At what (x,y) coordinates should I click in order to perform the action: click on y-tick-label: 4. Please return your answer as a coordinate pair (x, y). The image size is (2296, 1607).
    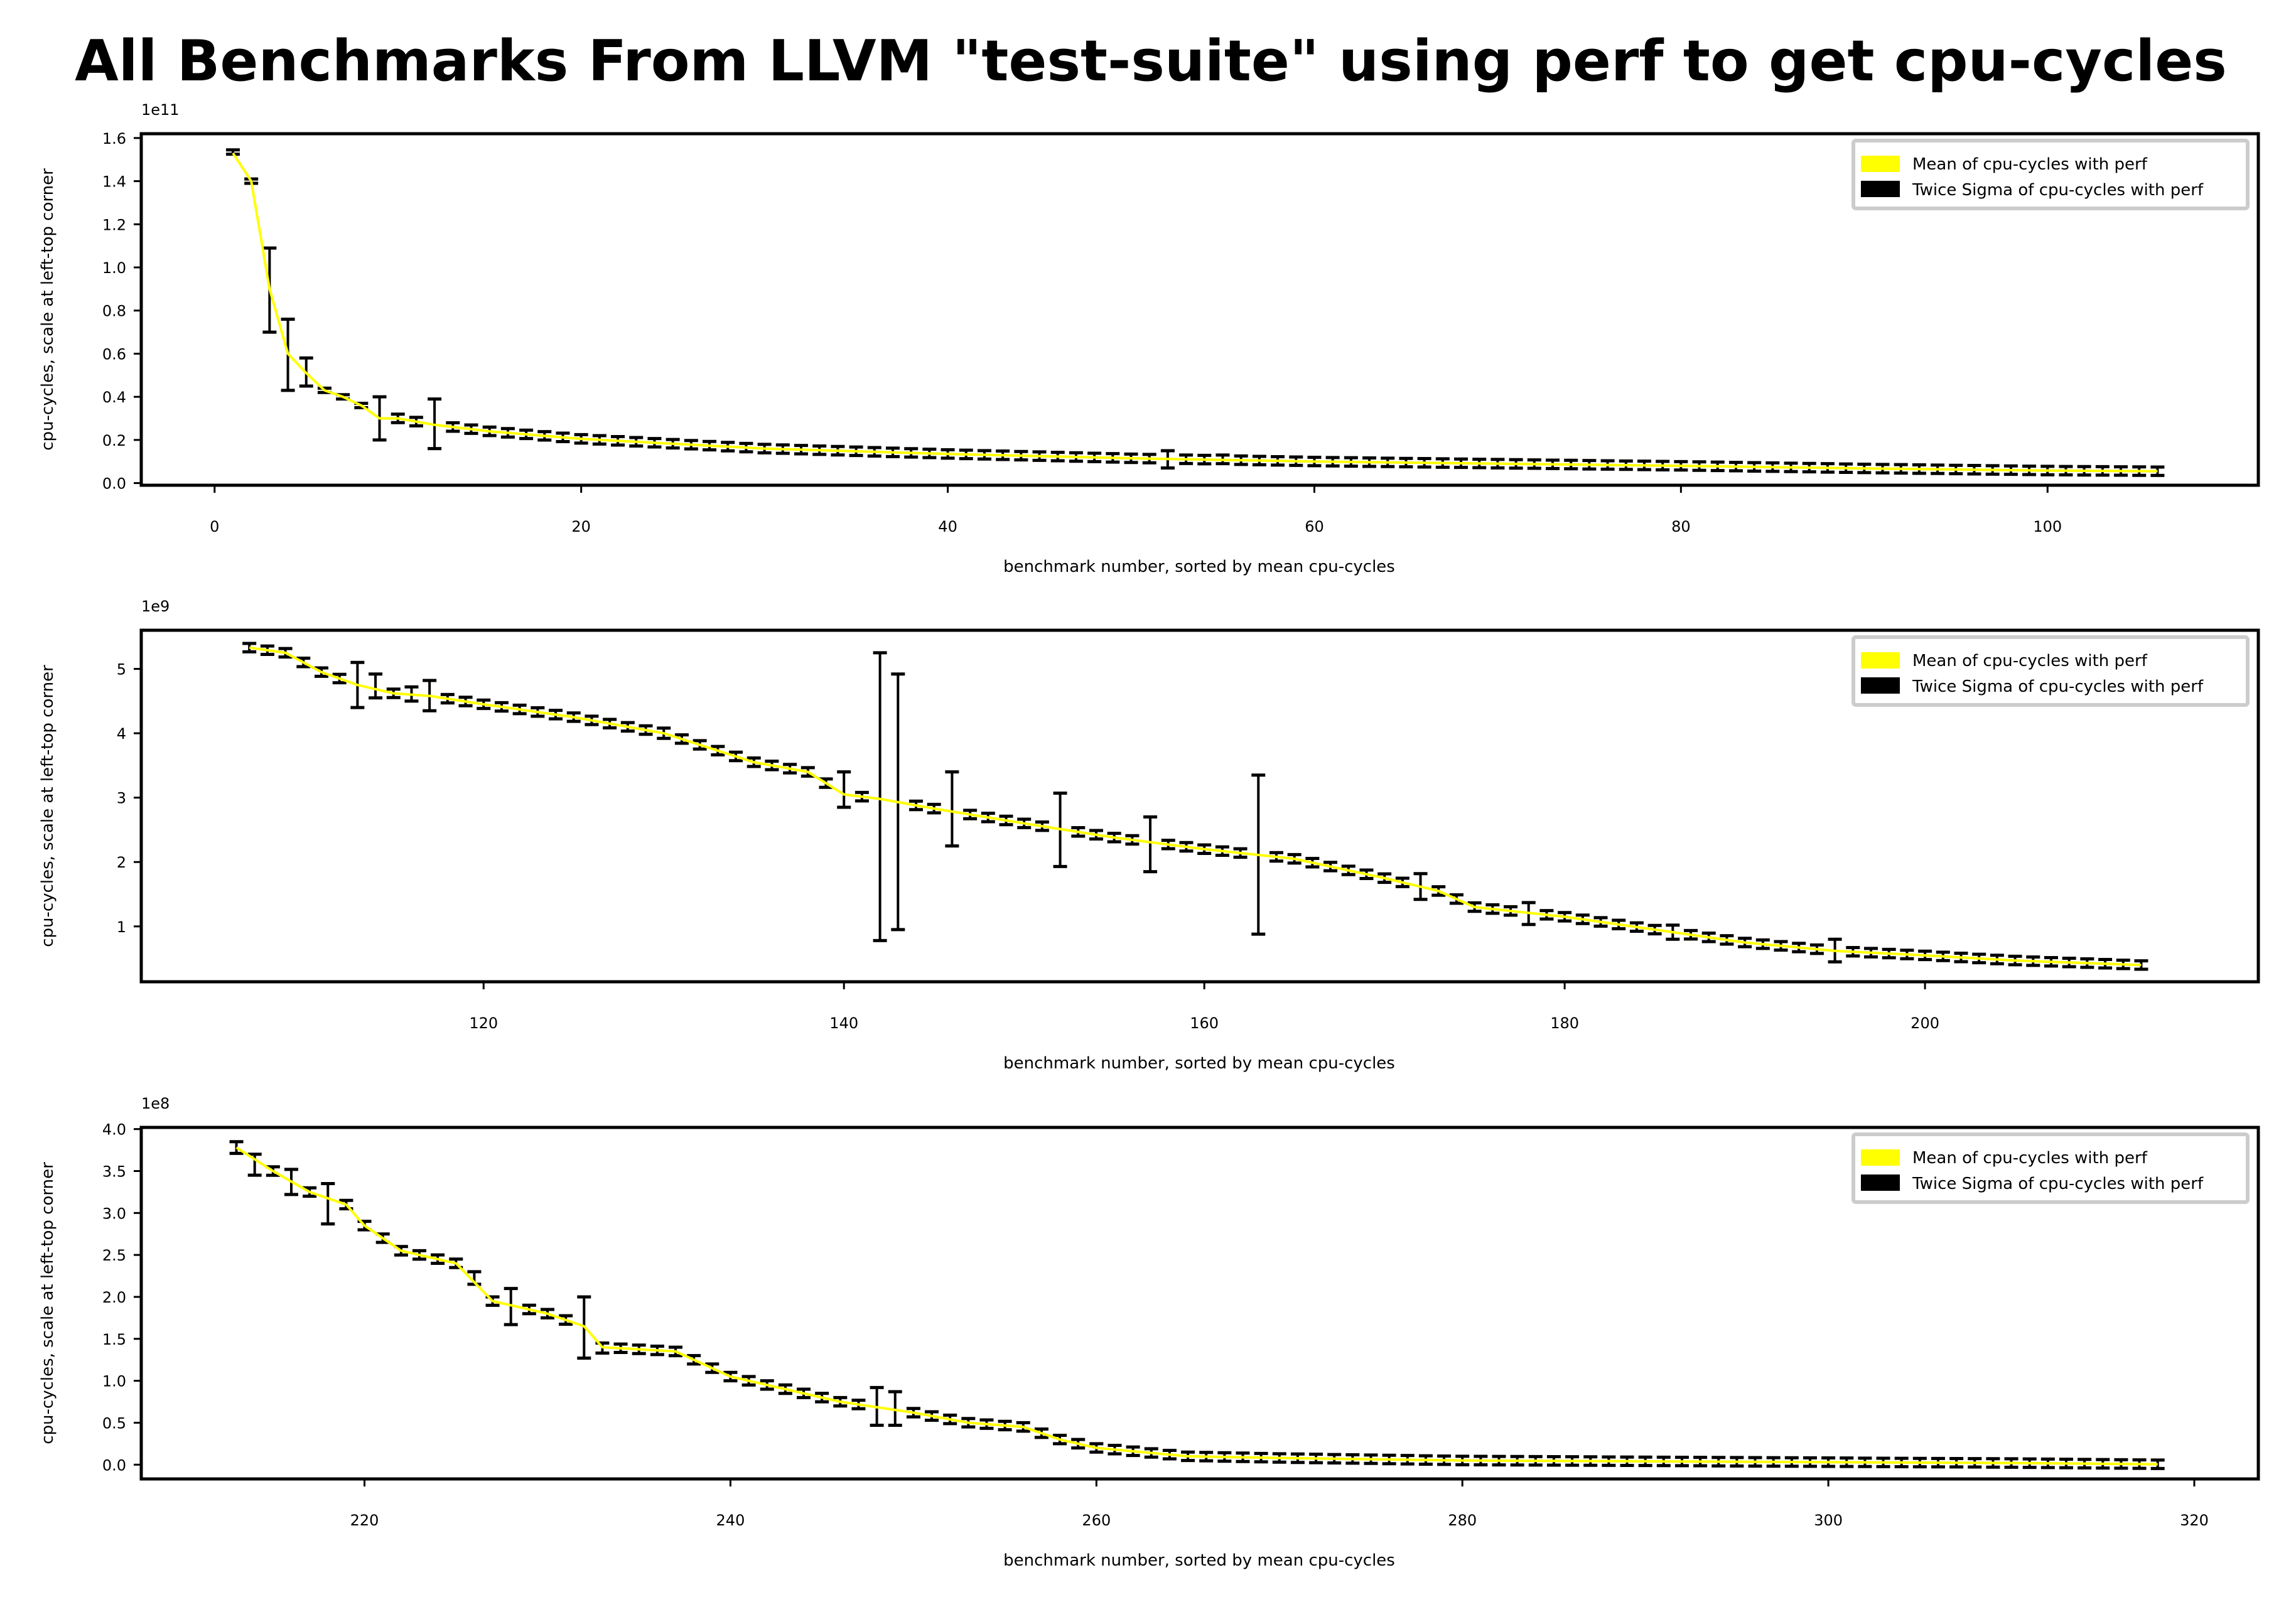
    Looking at the image, I should click on (122, 734).